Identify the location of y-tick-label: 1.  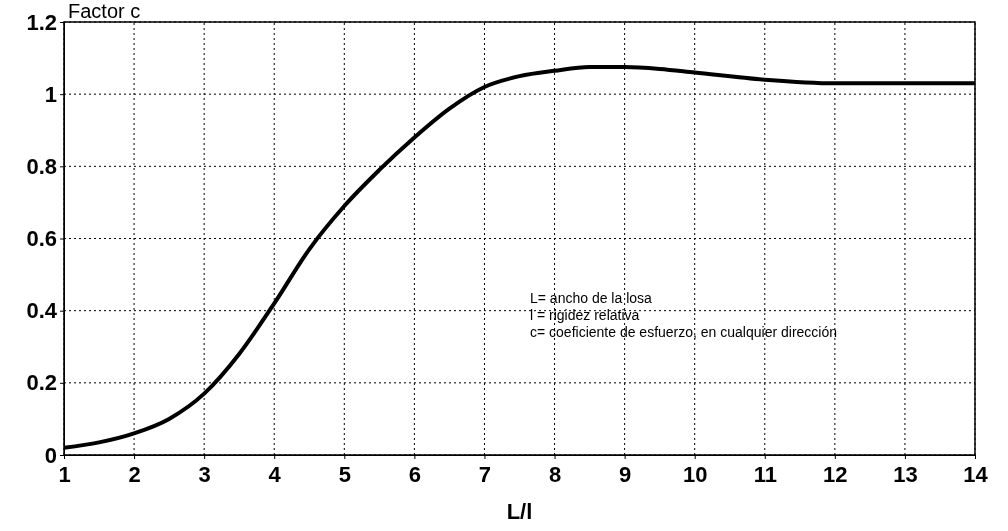
(50, 94).